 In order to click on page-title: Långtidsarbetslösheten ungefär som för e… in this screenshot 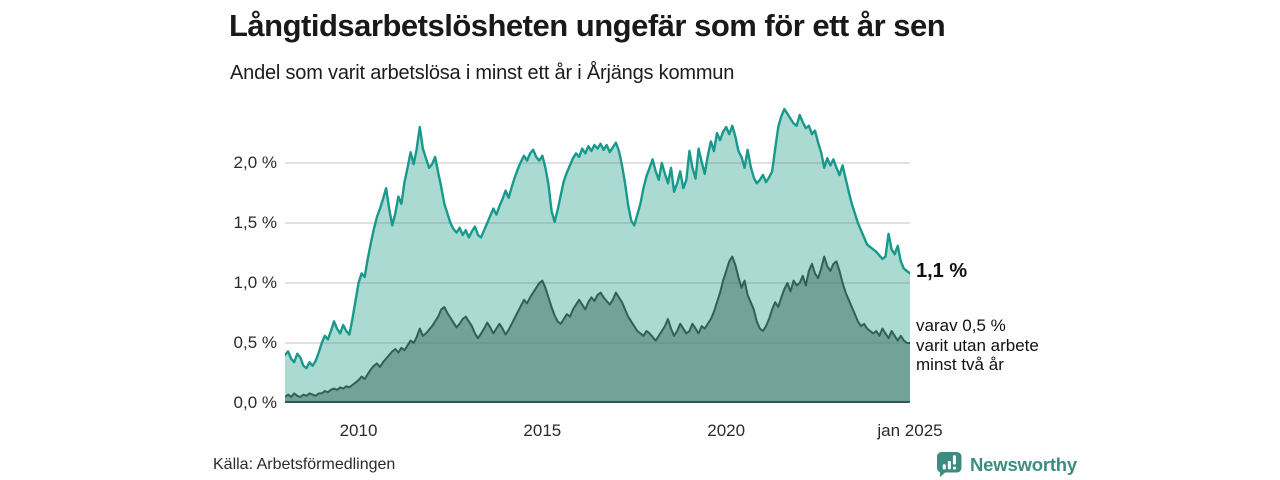, I will do `click(587, 25)`.